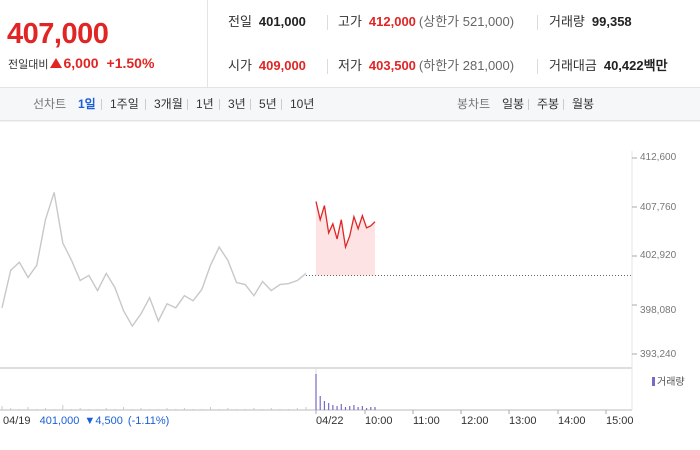 The image size is (700, 450). Describe the element at coordinates (56, 63) in the screenshot. I see `up-triangle-icon` at that location.